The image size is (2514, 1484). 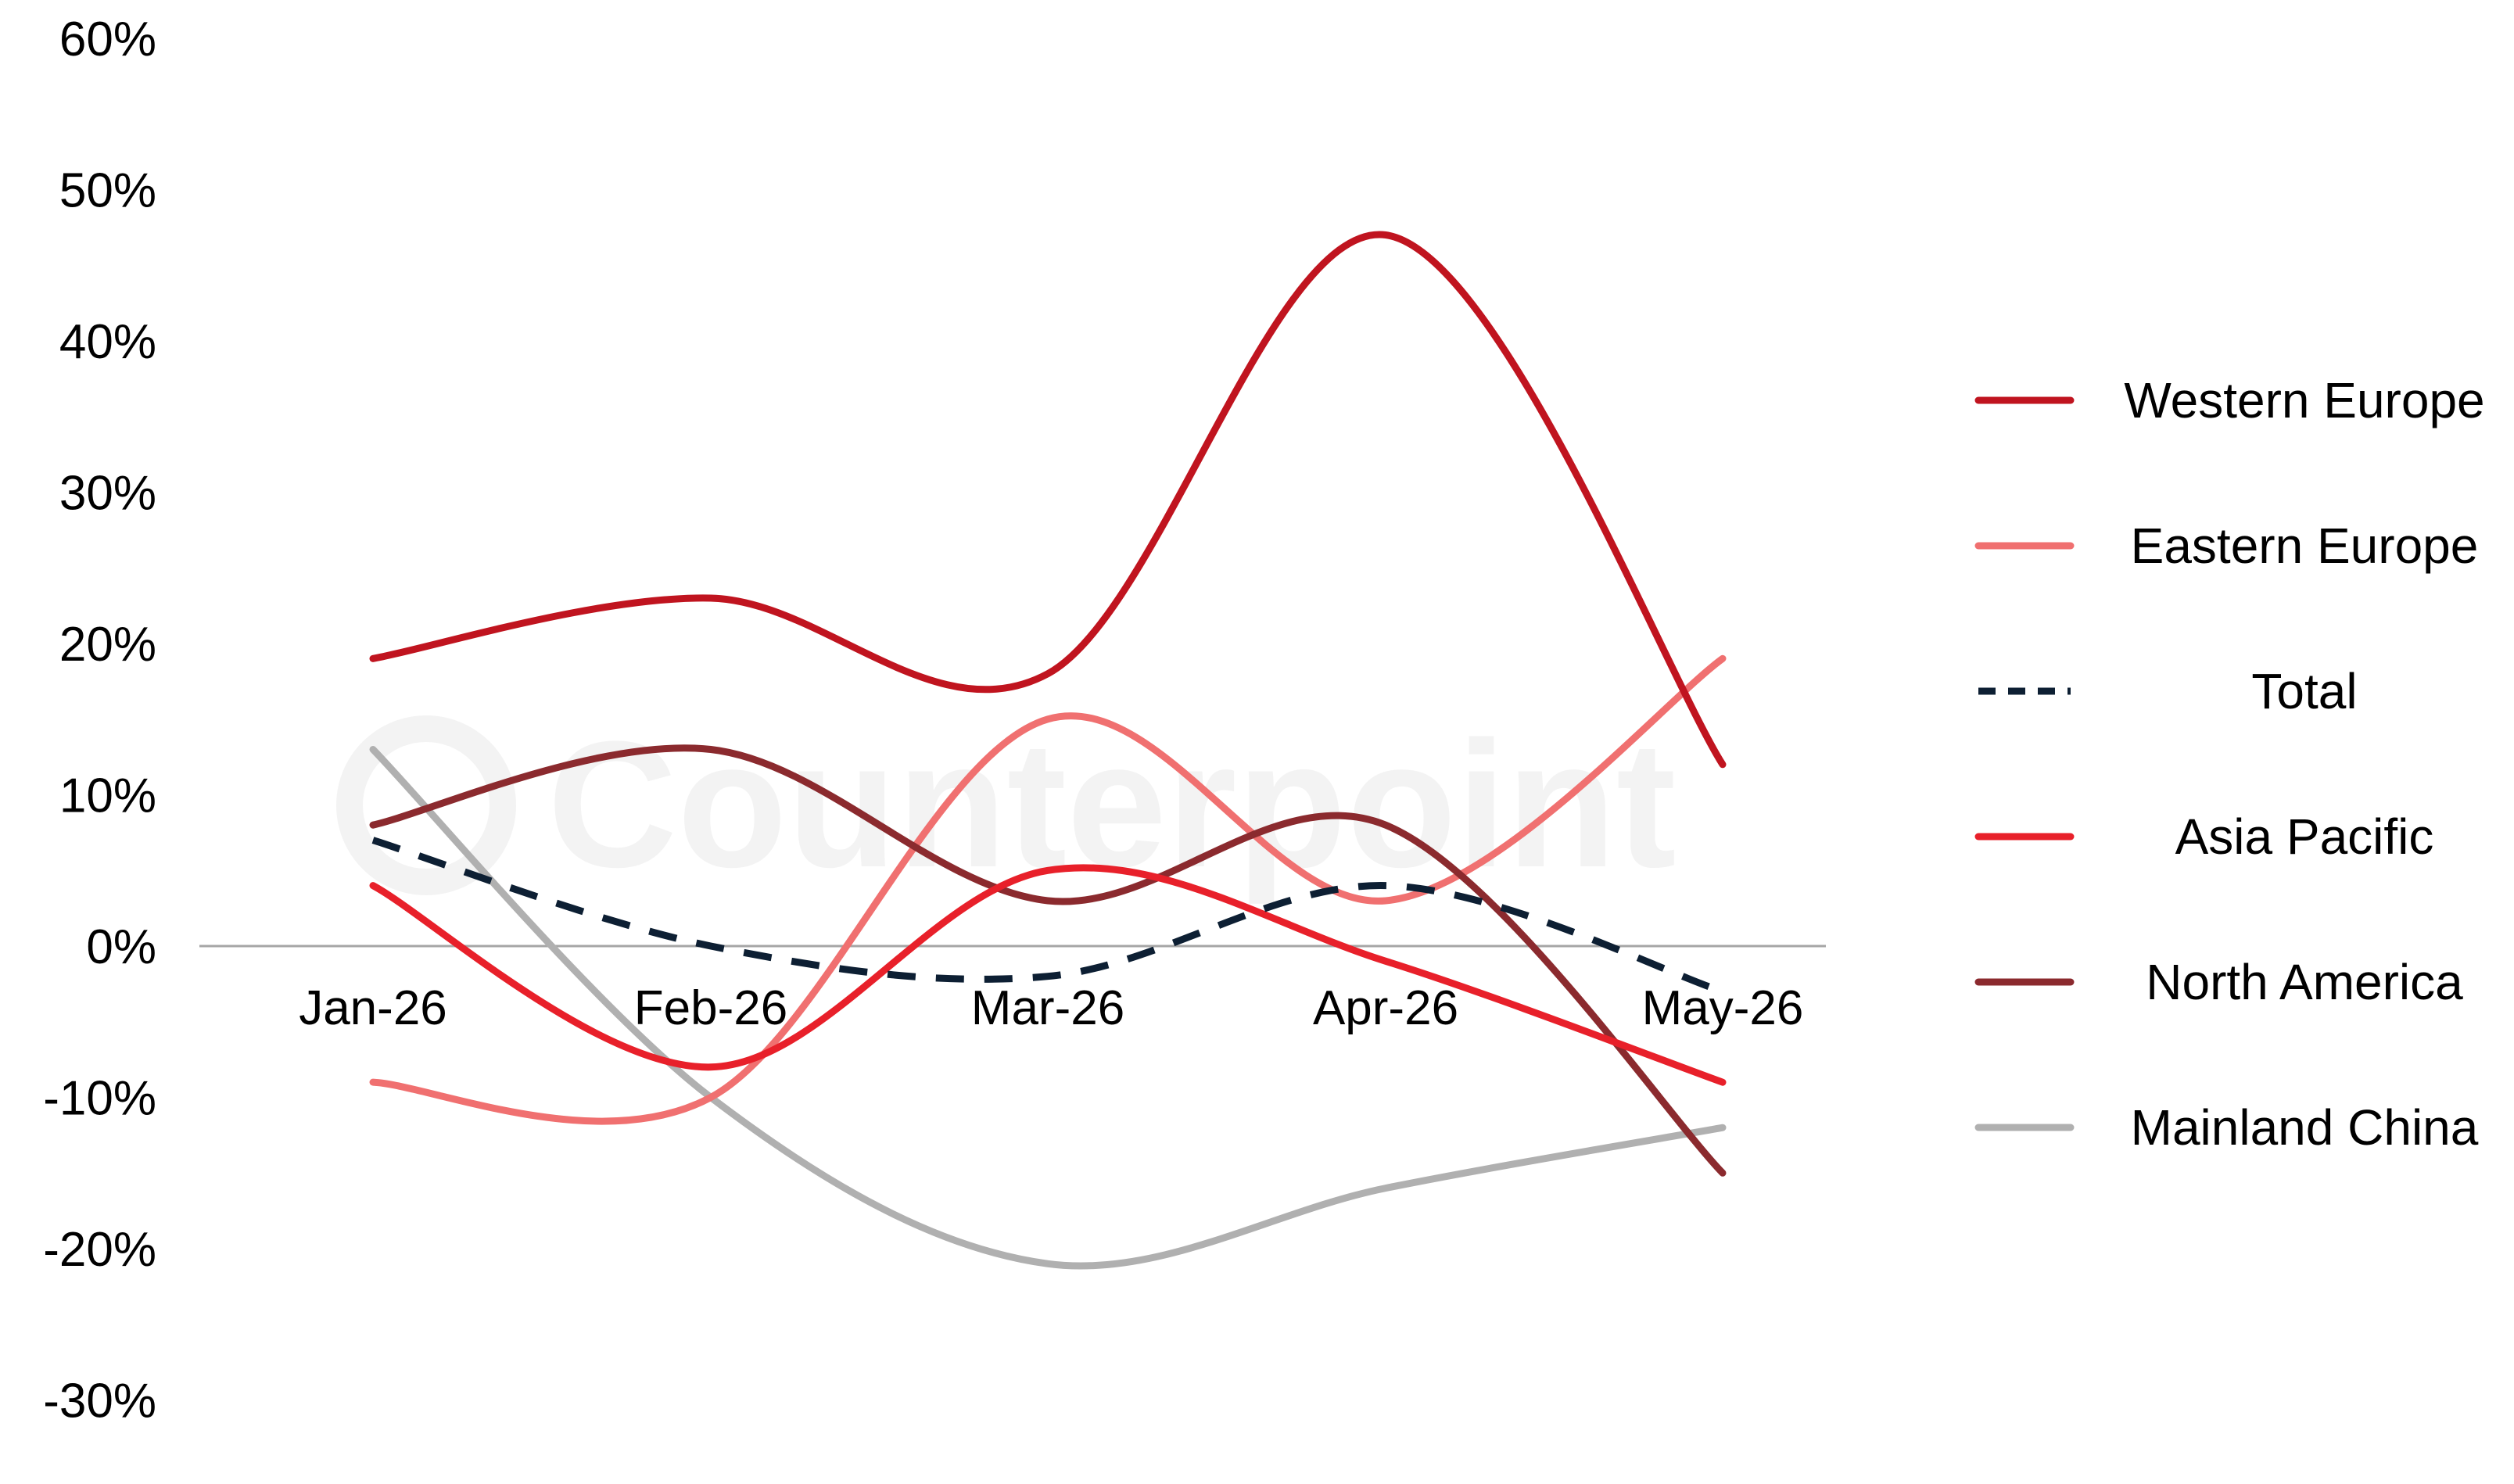 I want to click on x-tick-label: May-26, so click(x=1723, y=1008).